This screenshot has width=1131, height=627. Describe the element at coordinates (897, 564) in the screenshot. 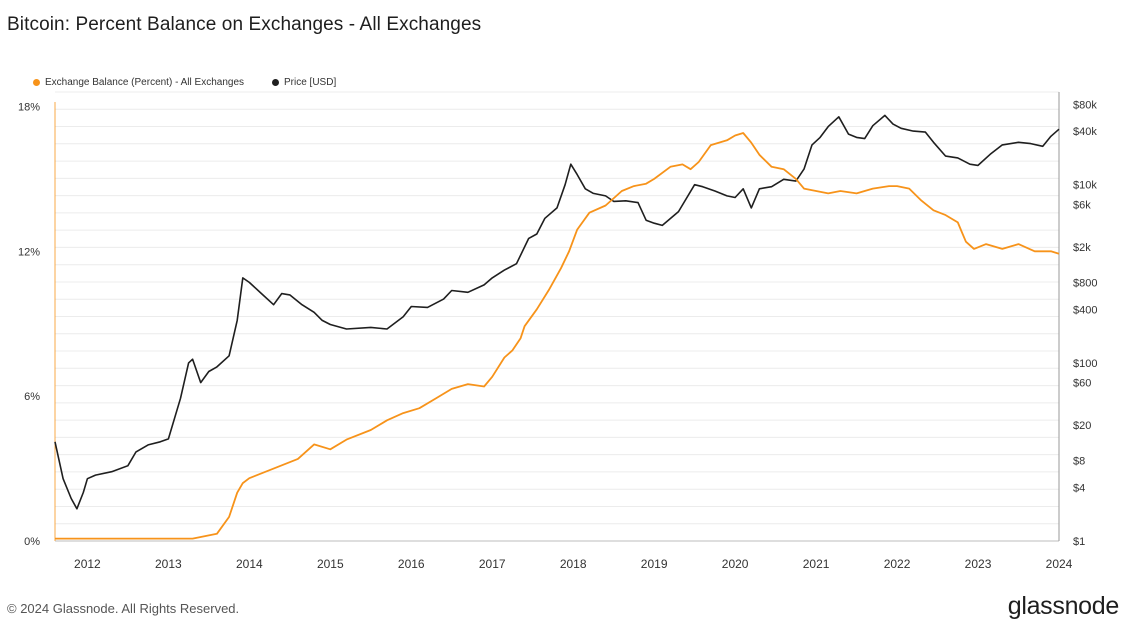

I see `x-tick-label: 2022` at that location.